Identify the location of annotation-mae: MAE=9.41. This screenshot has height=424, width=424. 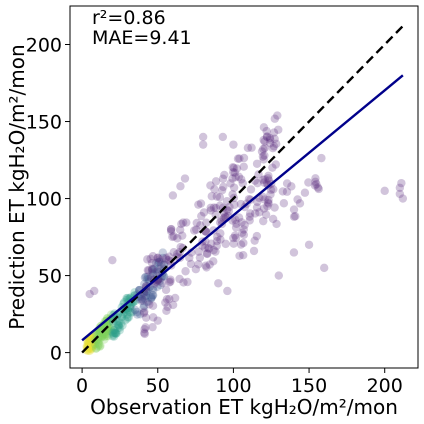
(142, 38).